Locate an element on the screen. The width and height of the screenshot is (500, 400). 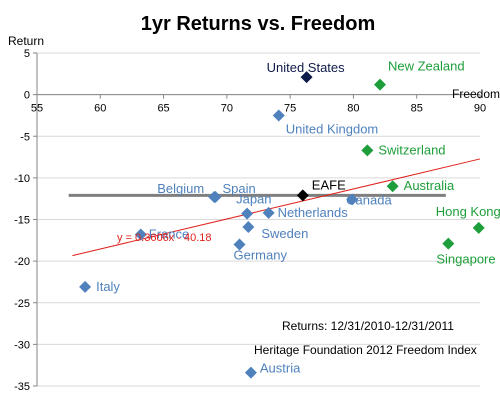
point-germany is located at coordinates (239, 244).